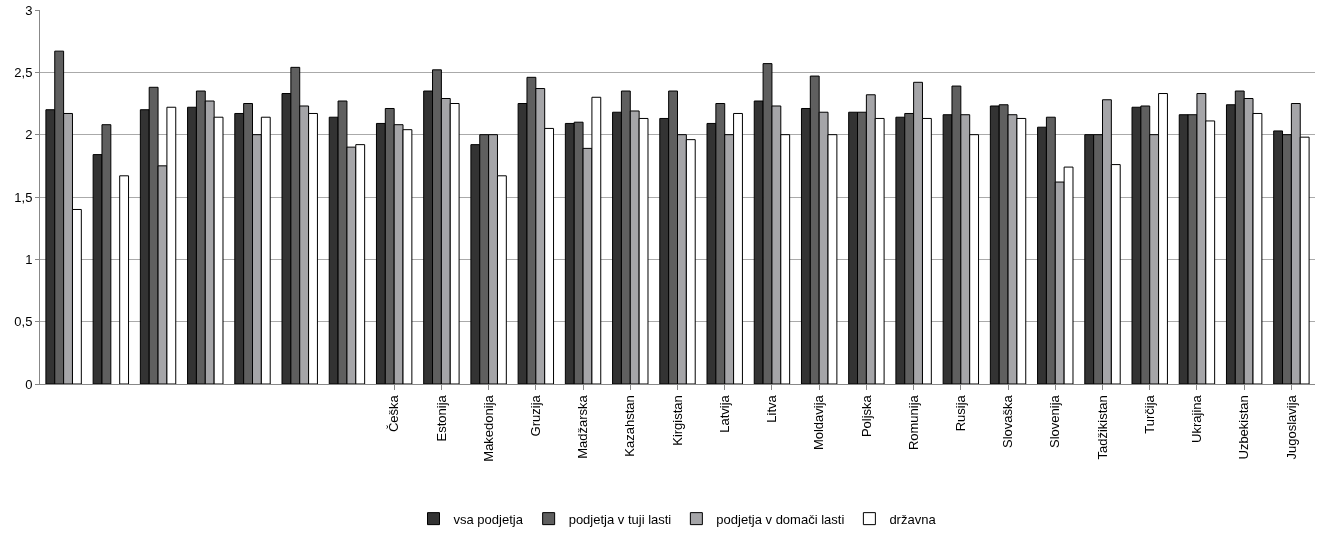 This screenshot has width=1325, height=544. Describe the element at coordinates (1197, 418) in the screenshot. I see `x-tick-label: Ukrajina` at that location.